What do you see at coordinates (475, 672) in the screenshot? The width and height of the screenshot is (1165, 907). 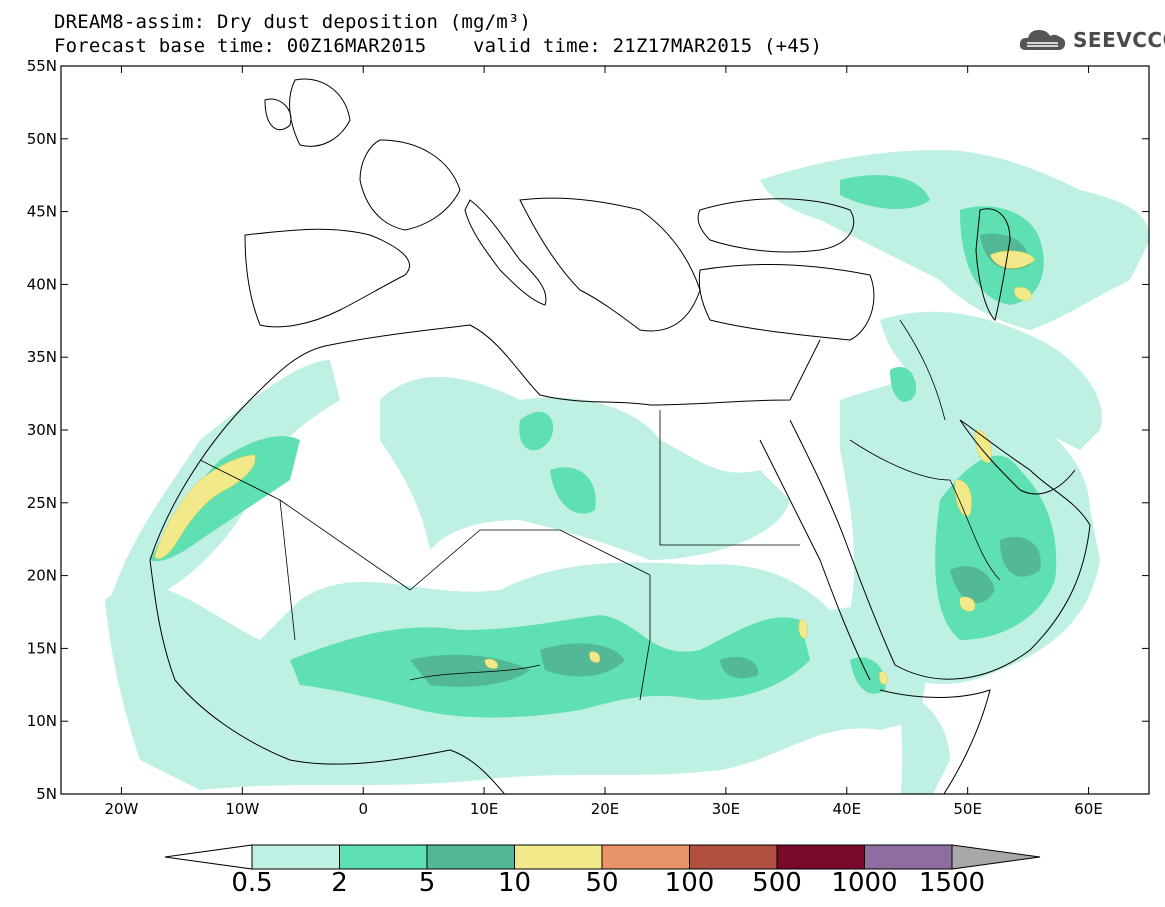 I see `niger-nigeria` at bounding box center [475, 672].